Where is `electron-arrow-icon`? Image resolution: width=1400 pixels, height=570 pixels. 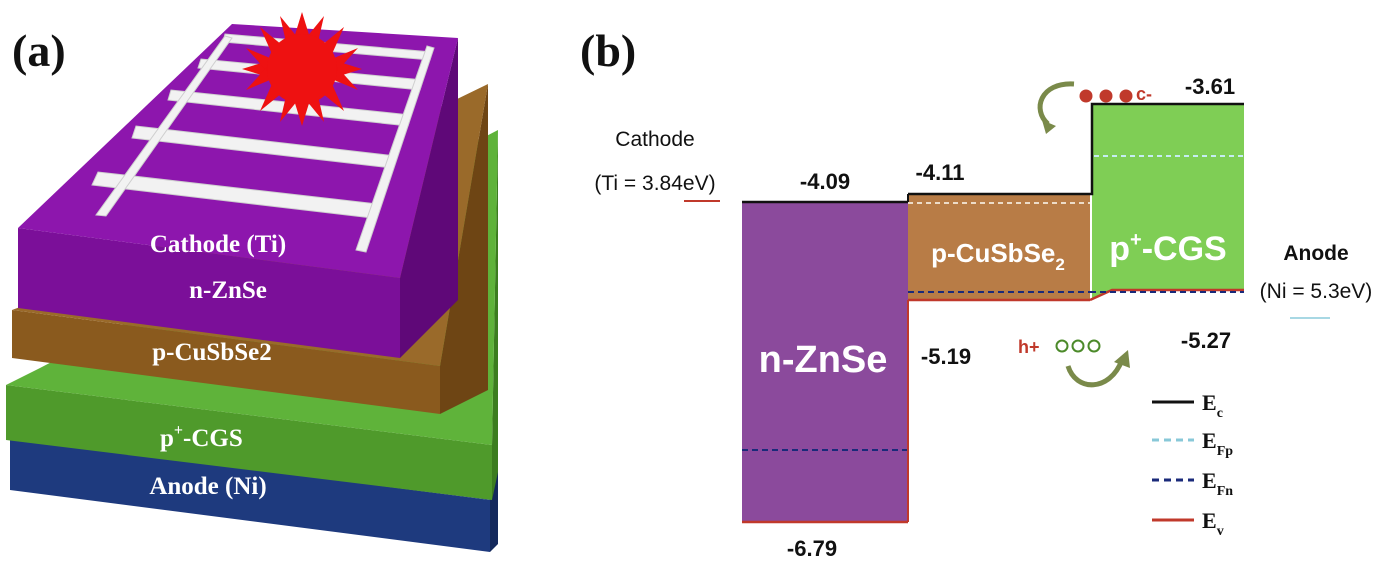 electron-arrow-icon is located at coordinates (1056, 103).